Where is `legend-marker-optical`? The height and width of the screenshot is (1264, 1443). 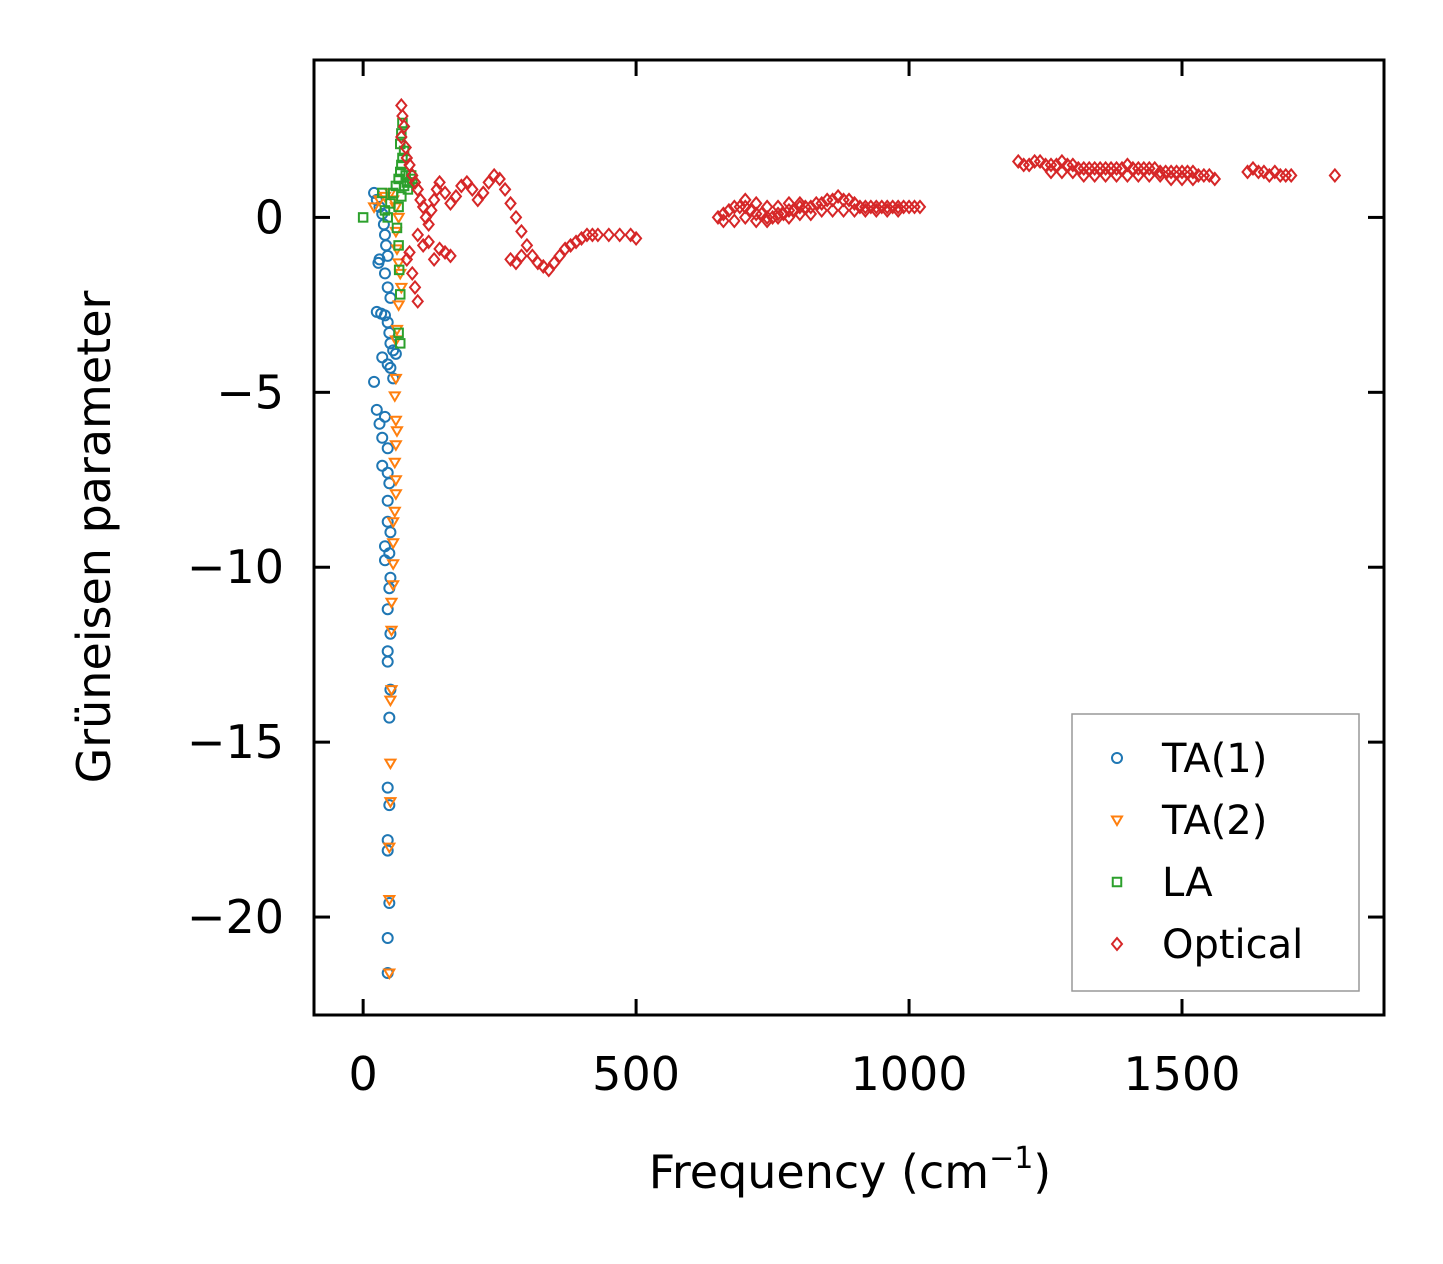 legend-marker-optical is located at coordinates (1117, 944).